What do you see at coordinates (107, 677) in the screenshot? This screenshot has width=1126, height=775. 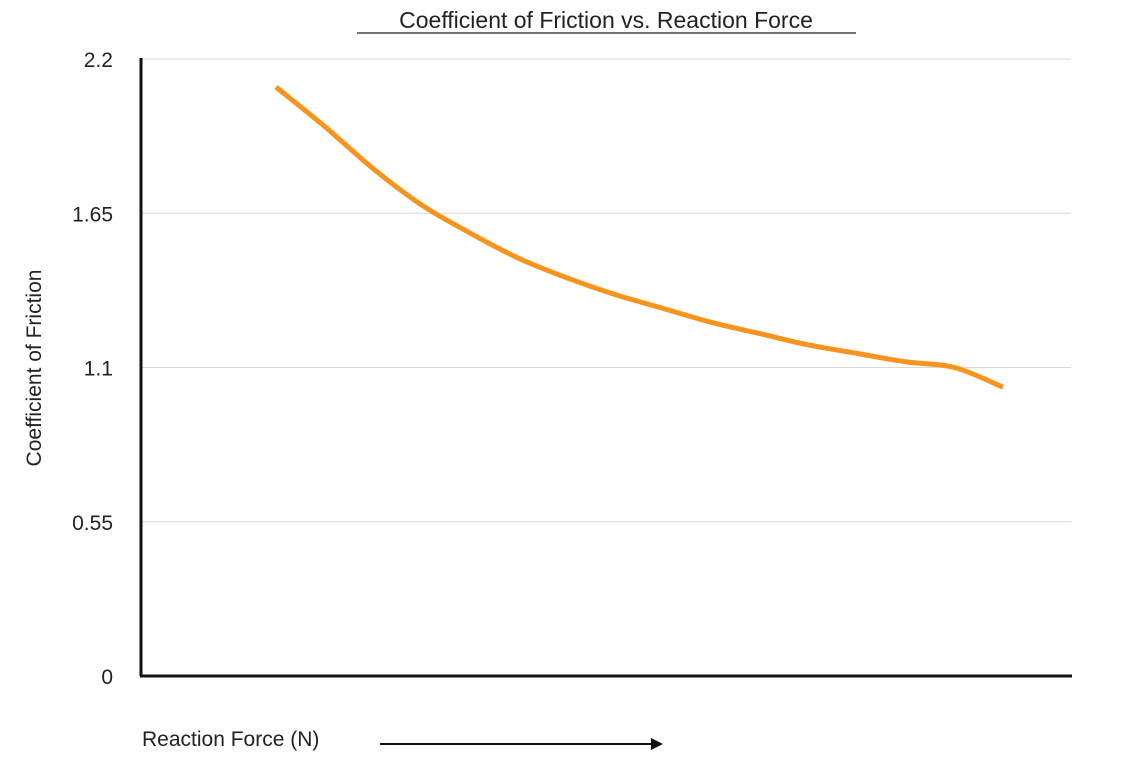 I see `y-tick-label-0: 0` at bounding box center [107, 677].